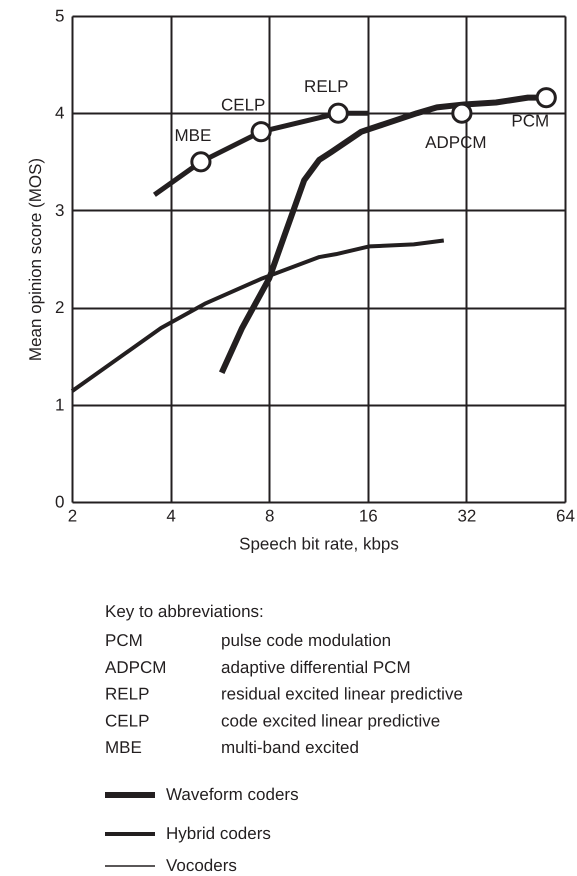  What do you see at coordinates (193, 135) in the screenshot?
I see `annotation: MBE` at bounding box center [193, 135].